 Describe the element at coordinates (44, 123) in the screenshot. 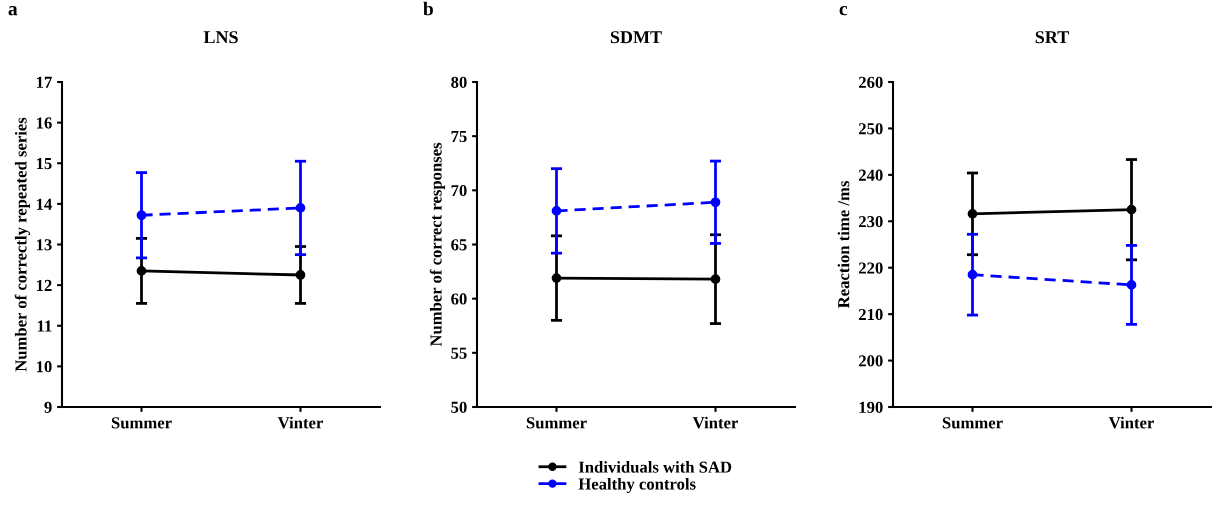

I see `y-tick-label: 16` at that location.